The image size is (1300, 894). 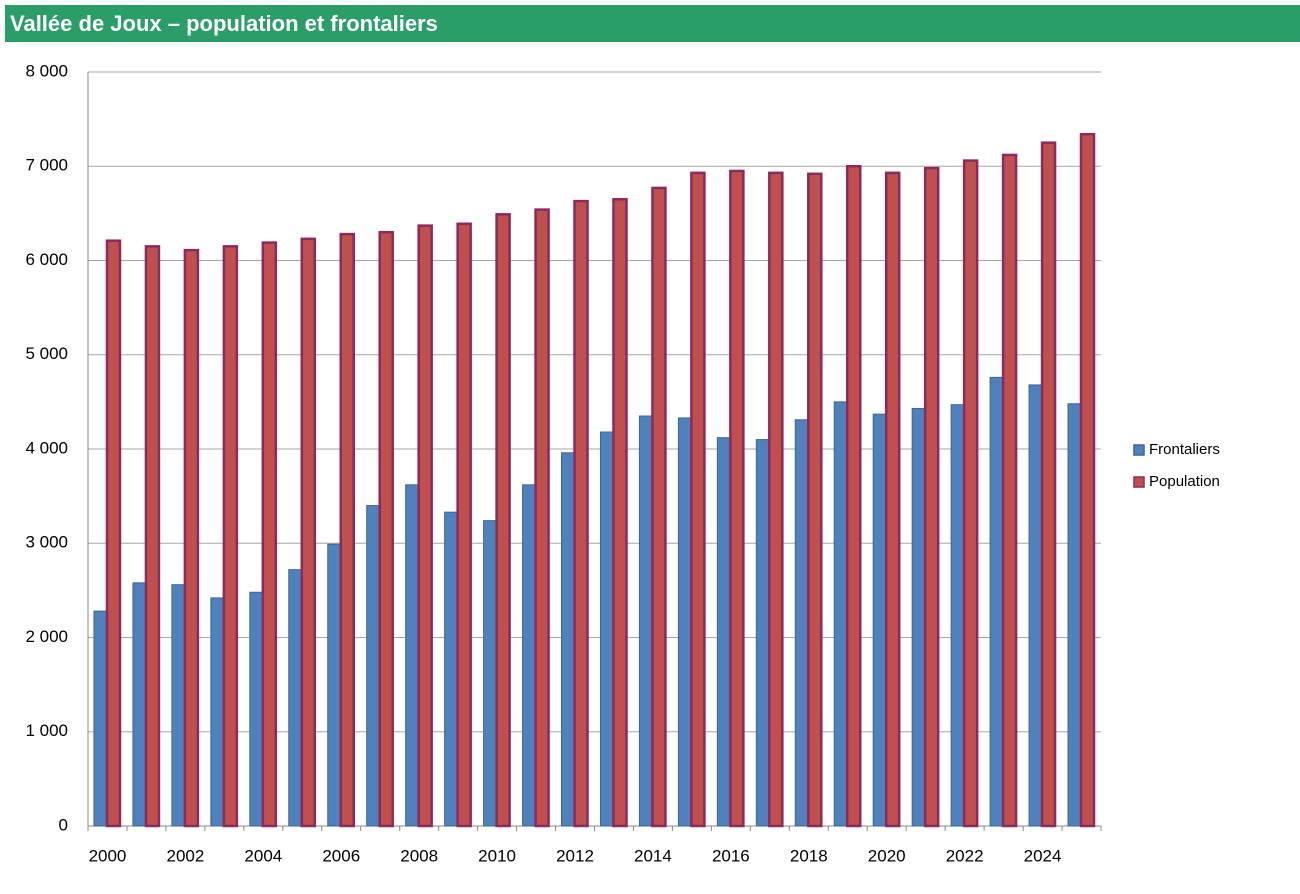 I want to click on y-tick-label: 6 000, so click(x=46, y=259).